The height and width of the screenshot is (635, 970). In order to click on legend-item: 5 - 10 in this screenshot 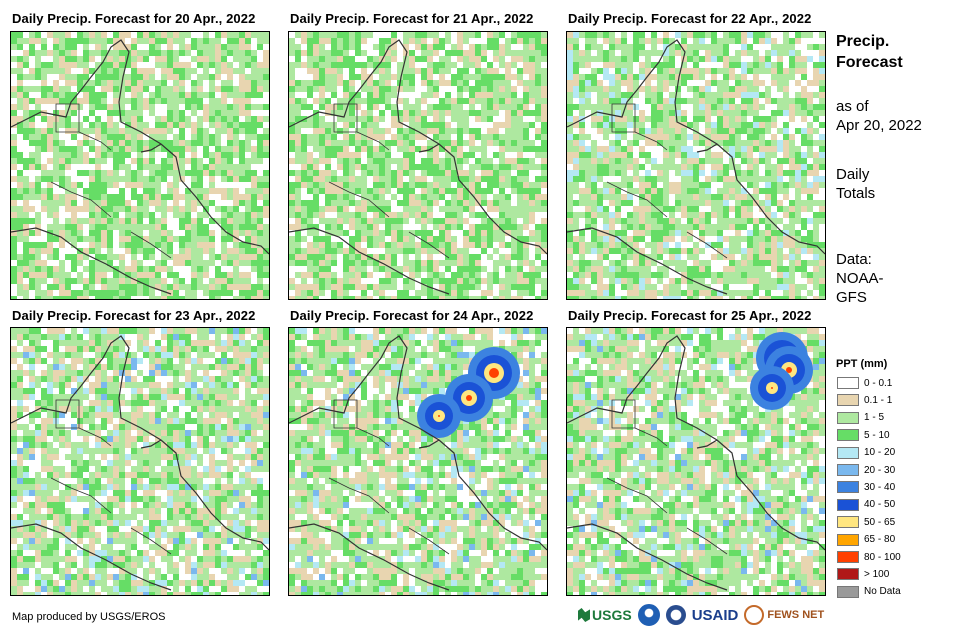, I will do `click(863, 435)`.